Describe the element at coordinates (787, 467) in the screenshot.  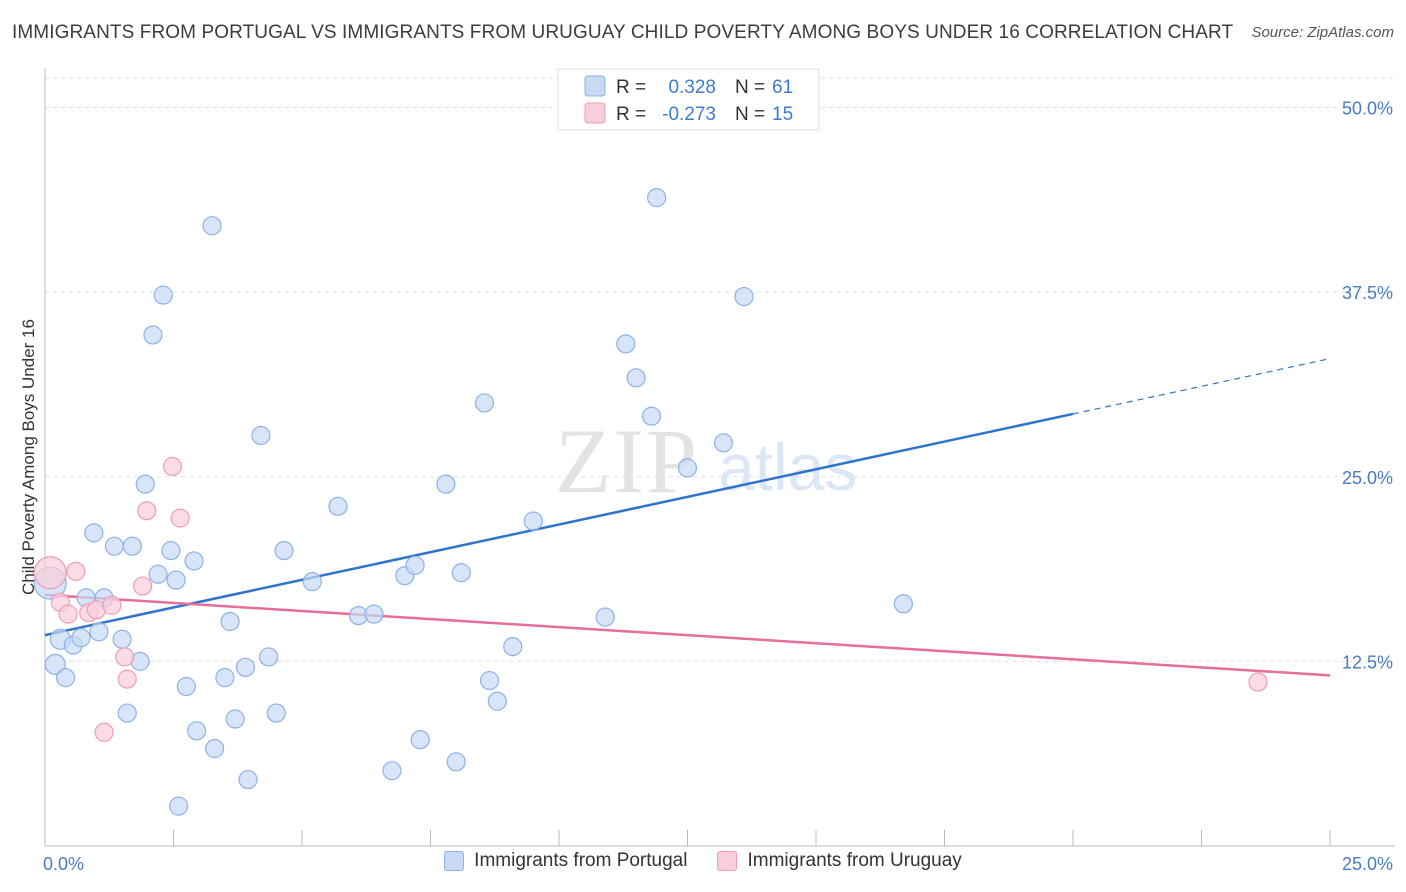
I see `watermark-atlas: atlas` at that location.